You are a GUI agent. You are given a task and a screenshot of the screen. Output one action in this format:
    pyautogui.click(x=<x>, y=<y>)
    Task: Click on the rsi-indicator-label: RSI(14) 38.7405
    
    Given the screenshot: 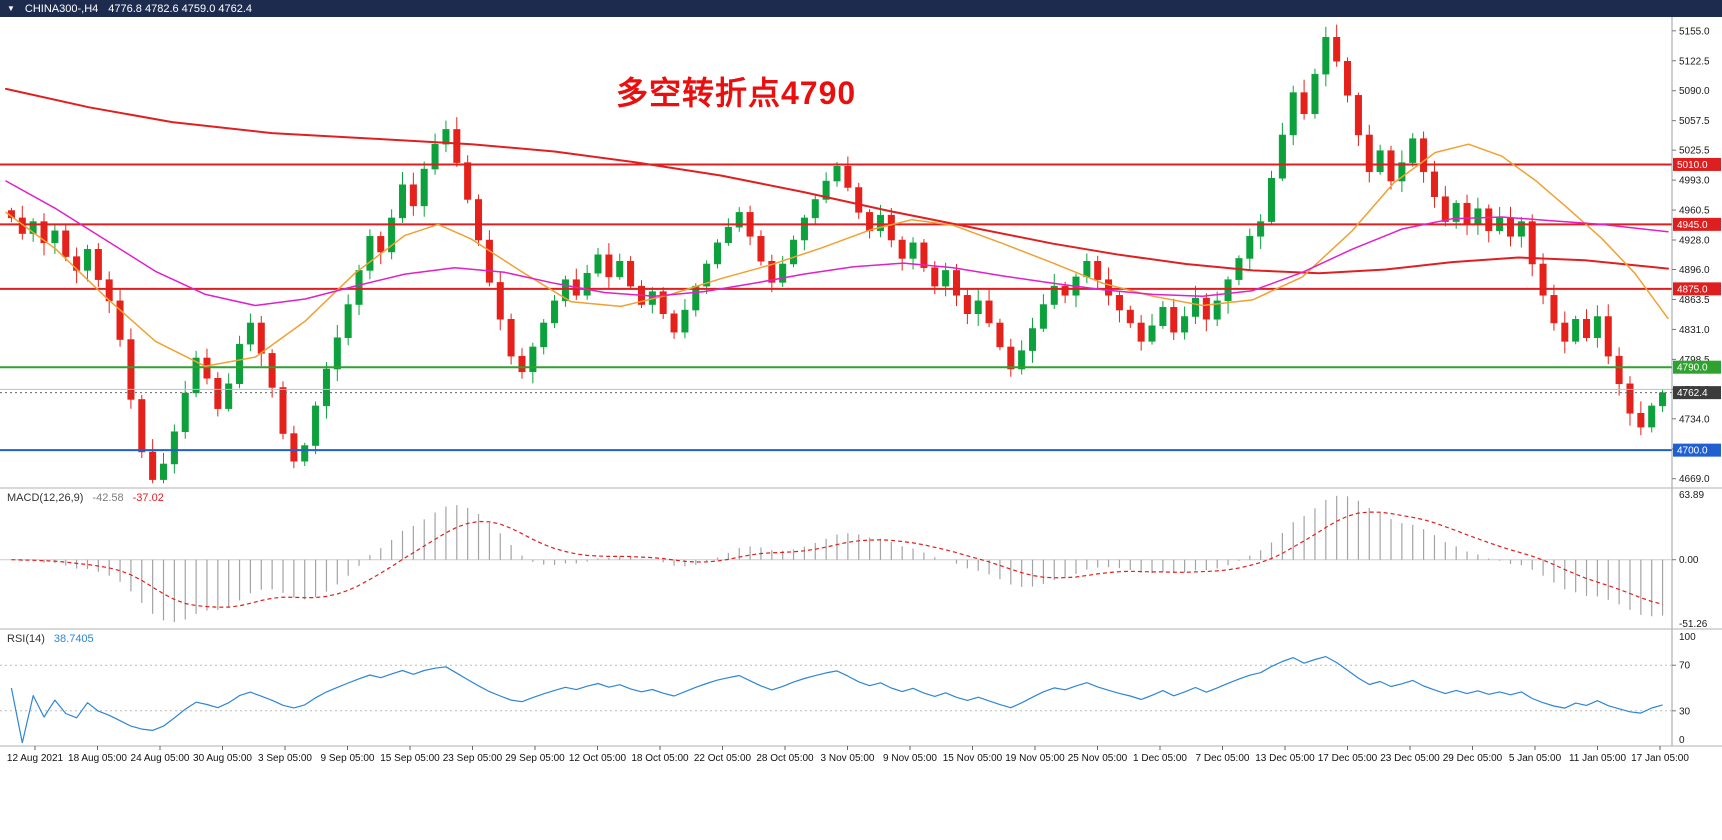 What is the action you would take?
    pyautogui.click(x=50, y=639)
    